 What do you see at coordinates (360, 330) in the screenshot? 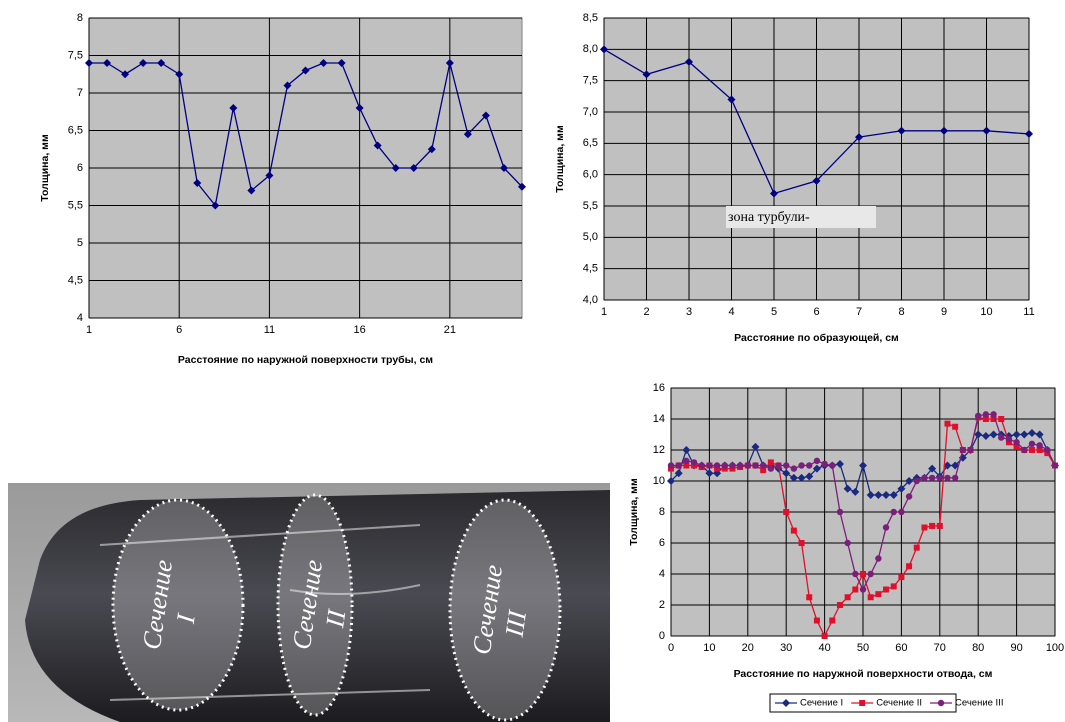
I see `x-tick-label: 16` at bounding box center [360, 330].